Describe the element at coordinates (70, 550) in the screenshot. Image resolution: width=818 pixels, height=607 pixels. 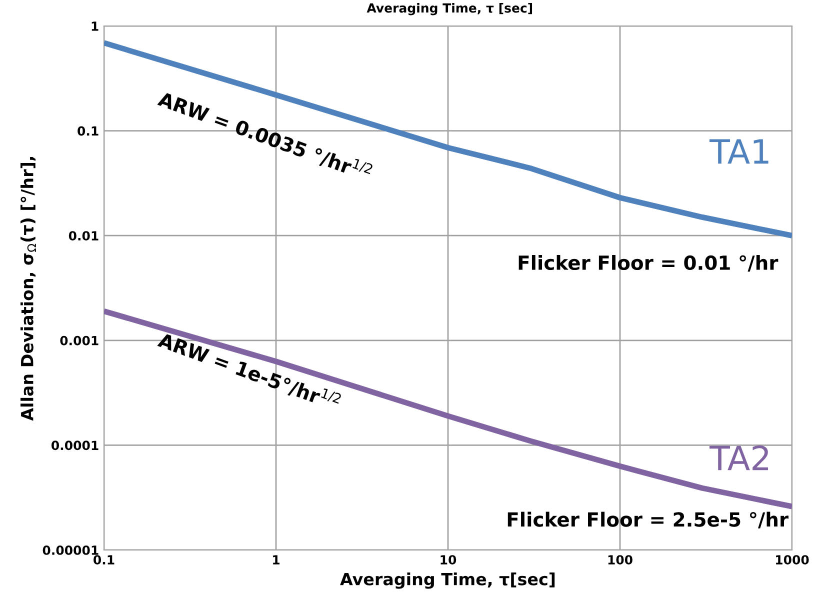
I see `y-tick-label: 0.00001` at that location.